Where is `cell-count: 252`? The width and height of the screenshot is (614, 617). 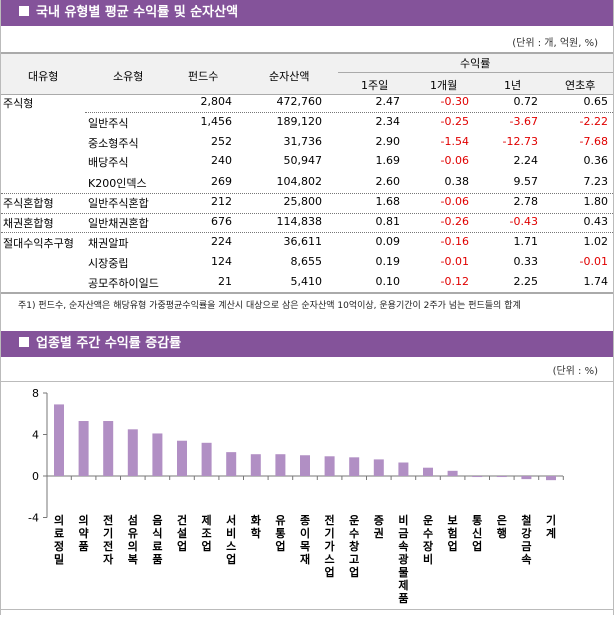
cell-count: 252 is located at coordinates (221, 141).